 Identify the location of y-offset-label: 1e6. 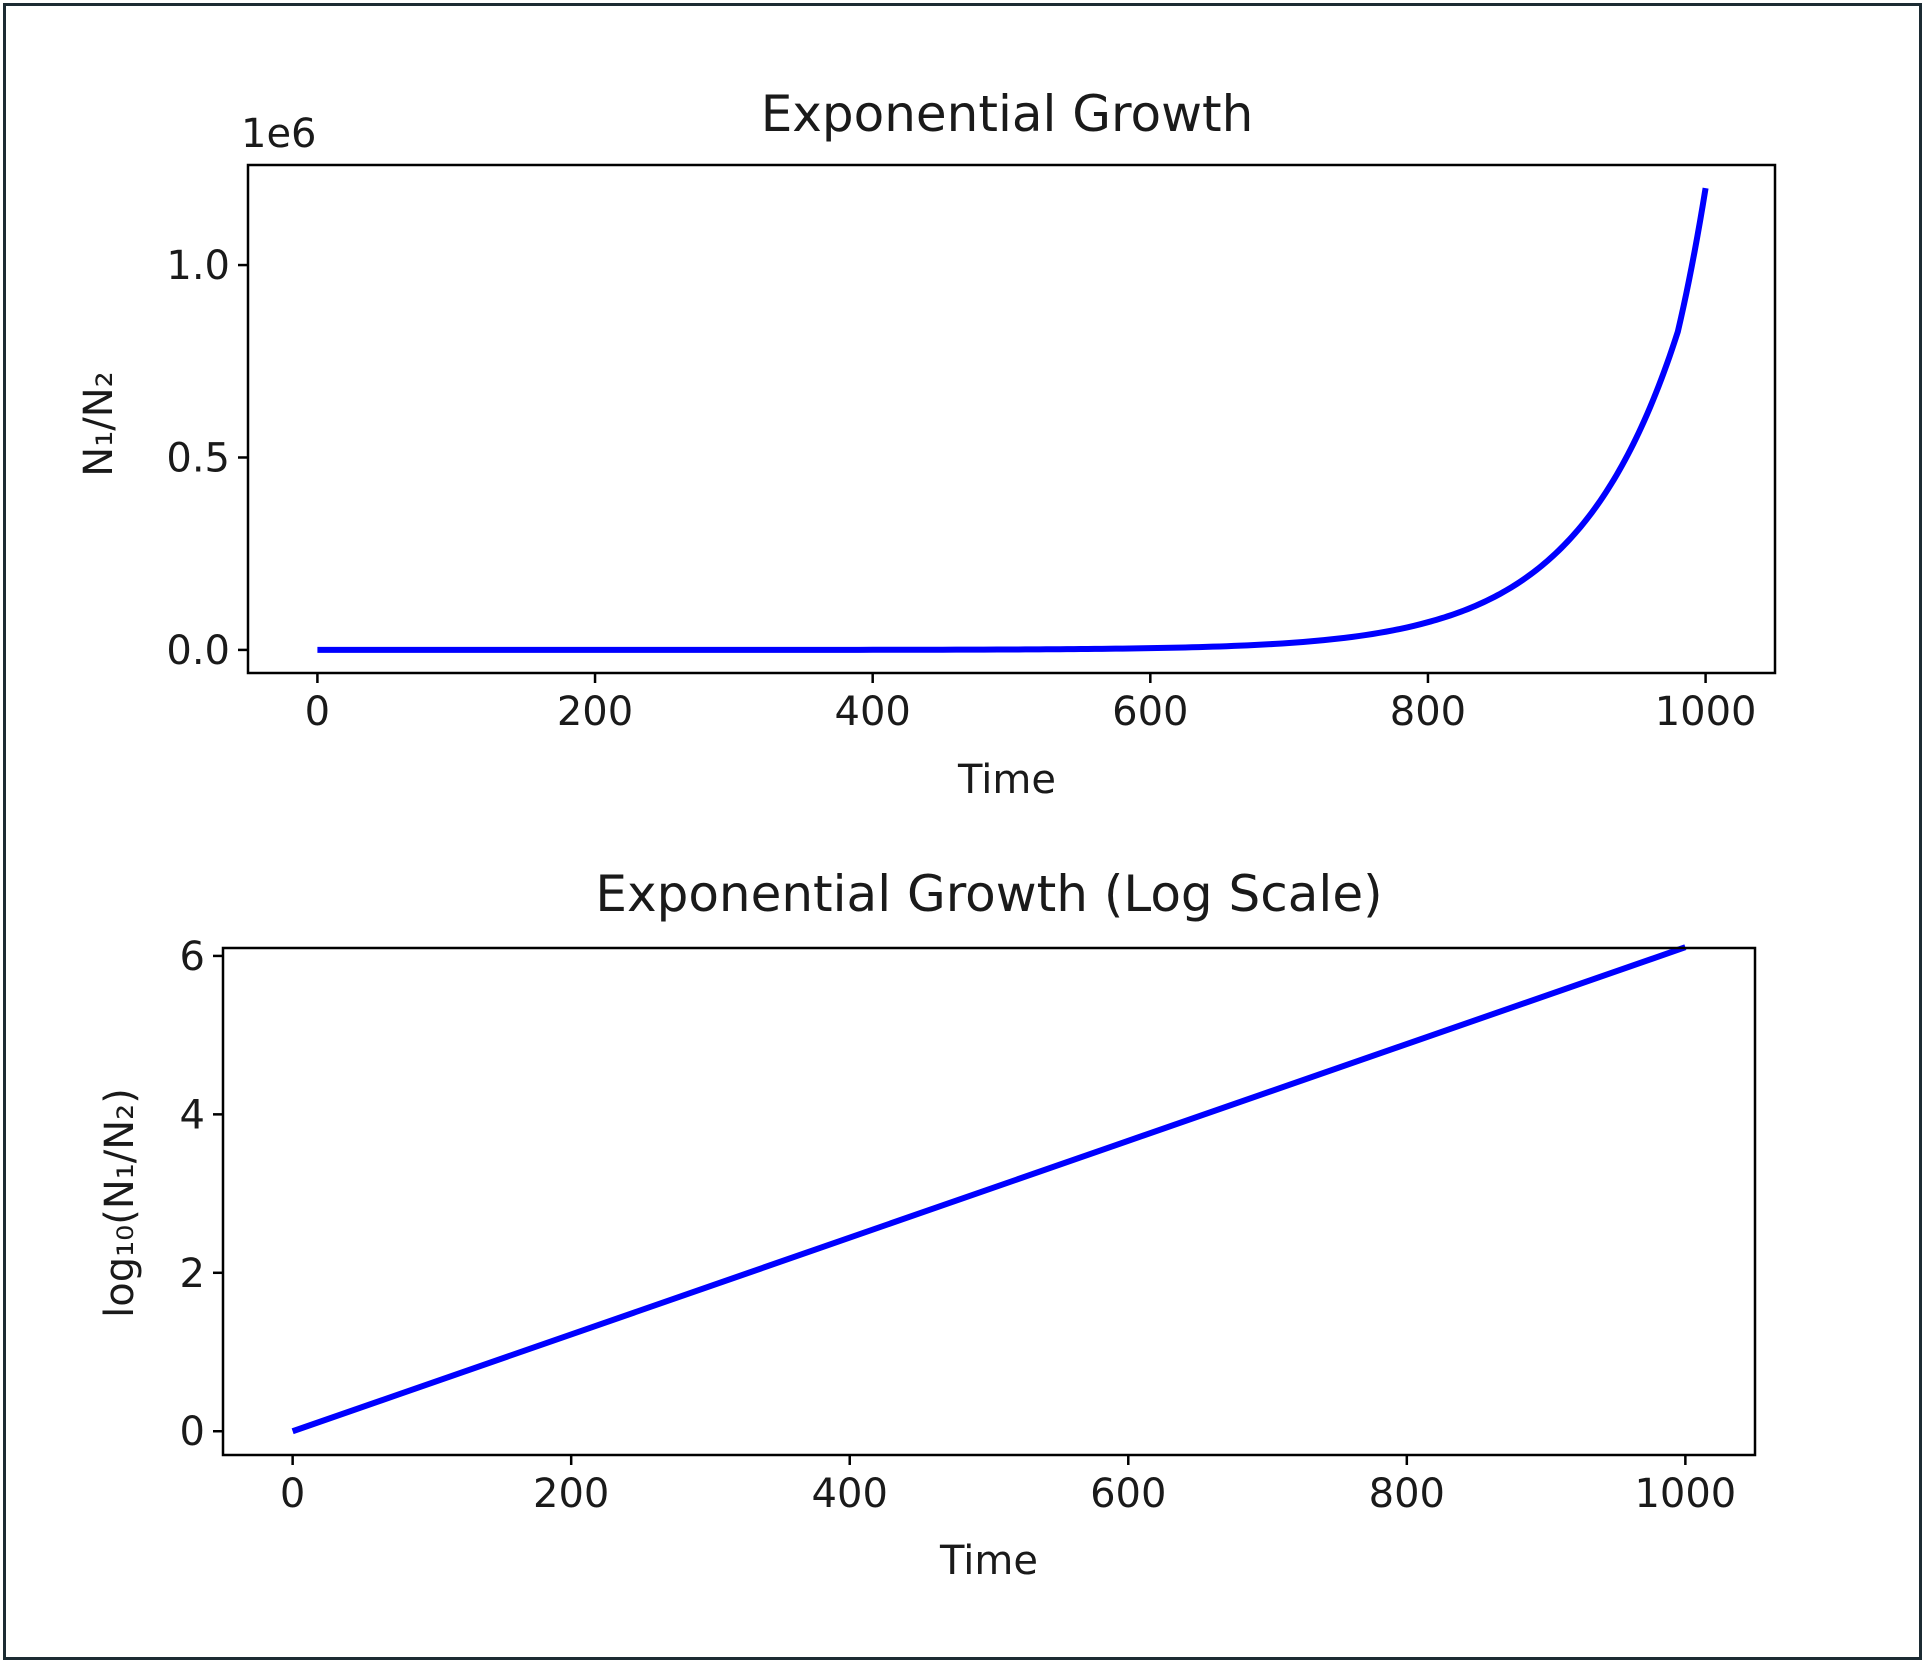
(279, 134).